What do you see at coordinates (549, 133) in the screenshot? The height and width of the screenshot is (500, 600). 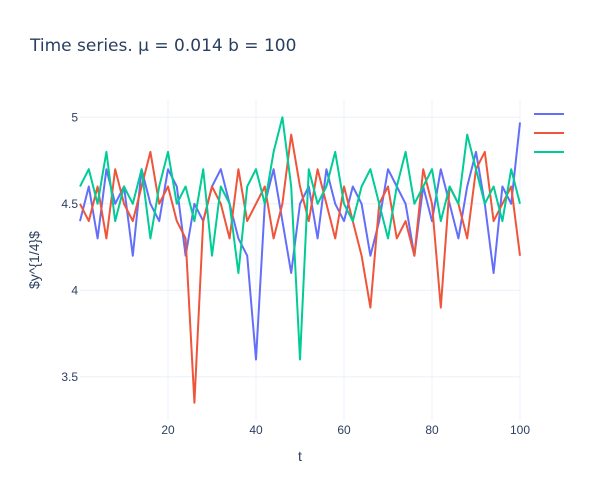 I see `legend` at bounding box center [549, 133].